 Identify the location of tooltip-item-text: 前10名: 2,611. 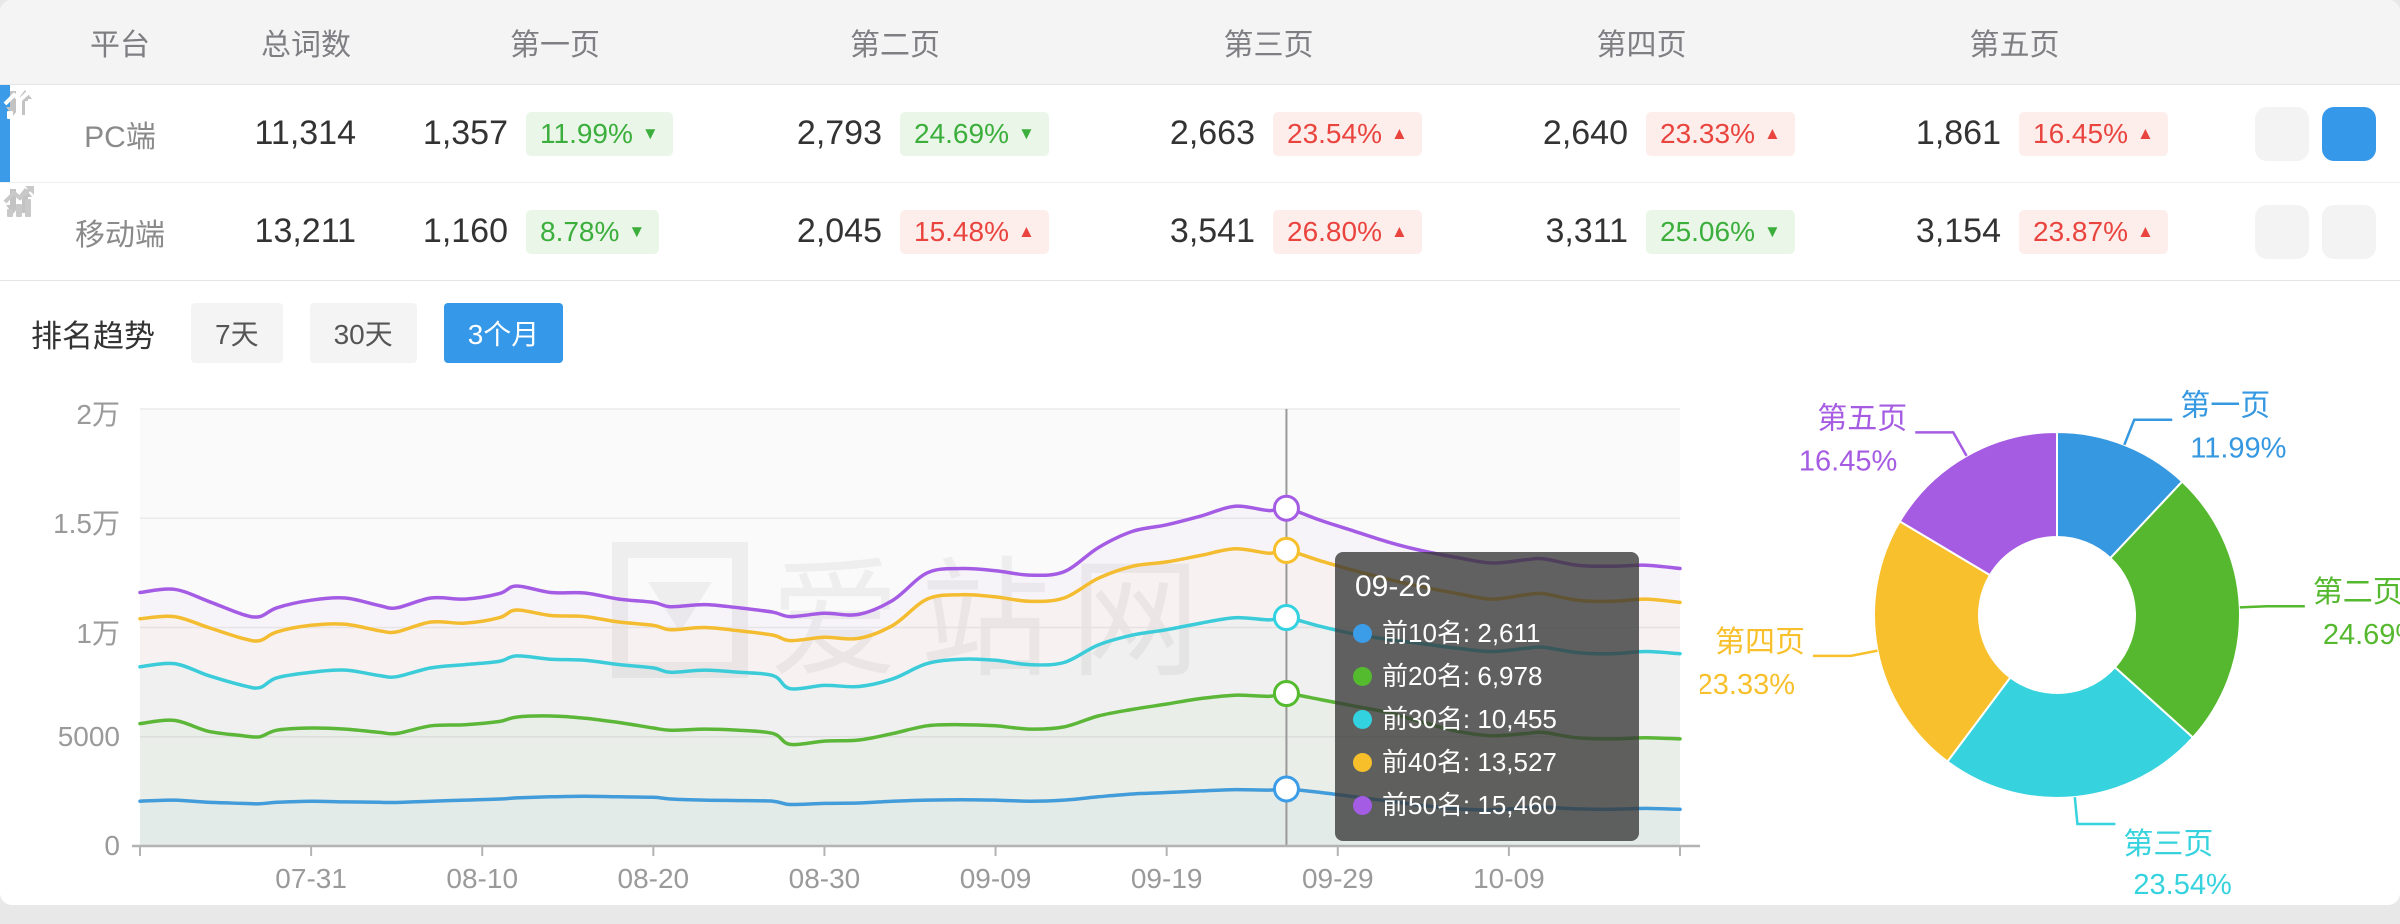
(1461, 633).